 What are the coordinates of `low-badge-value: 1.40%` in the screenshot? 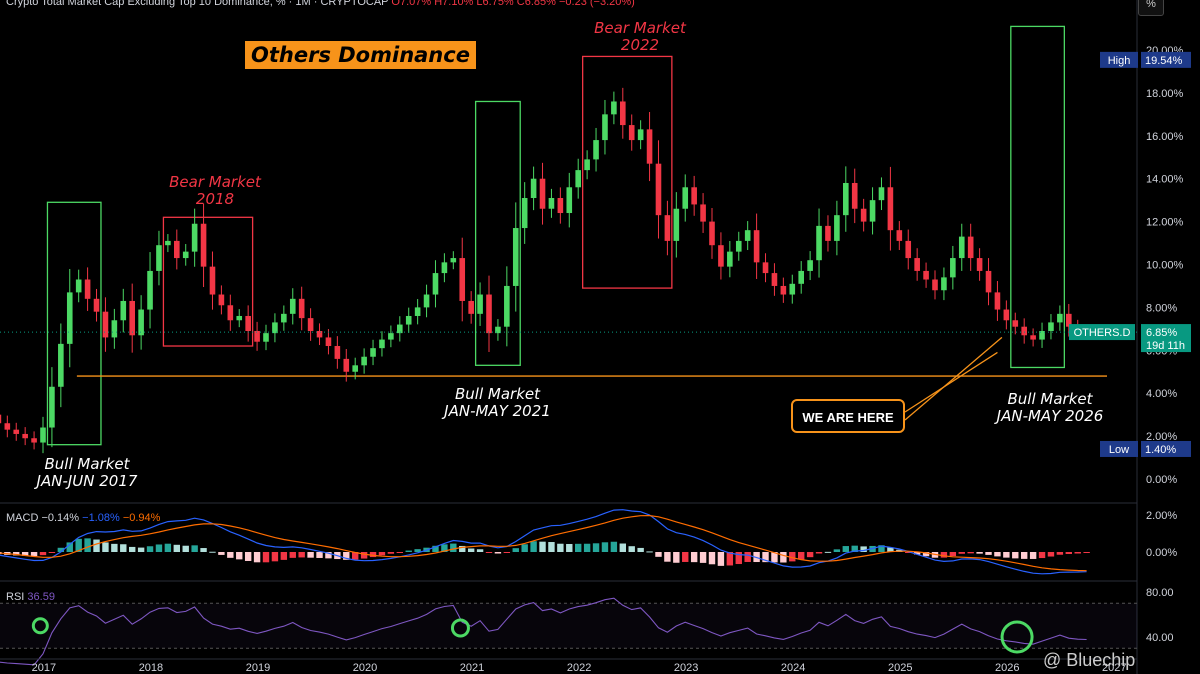 It's located at (1160, 450).